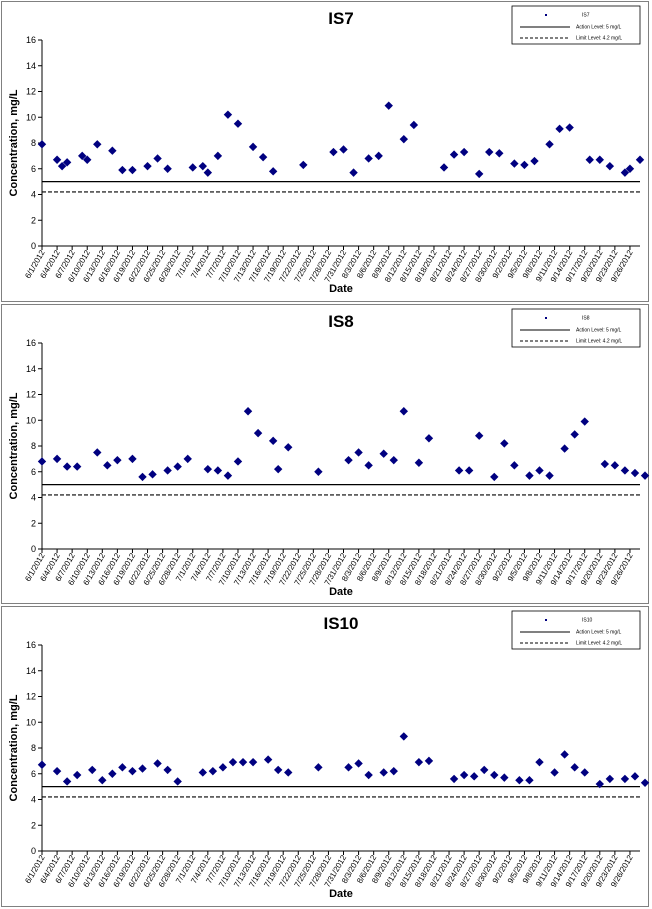 Image resolution: width=652 pixels, height=909 pixels. What do you see at coordinates (31, 395) in the screenshot?
I see `y-tick-label: 12` at bounding box center [31, 395].